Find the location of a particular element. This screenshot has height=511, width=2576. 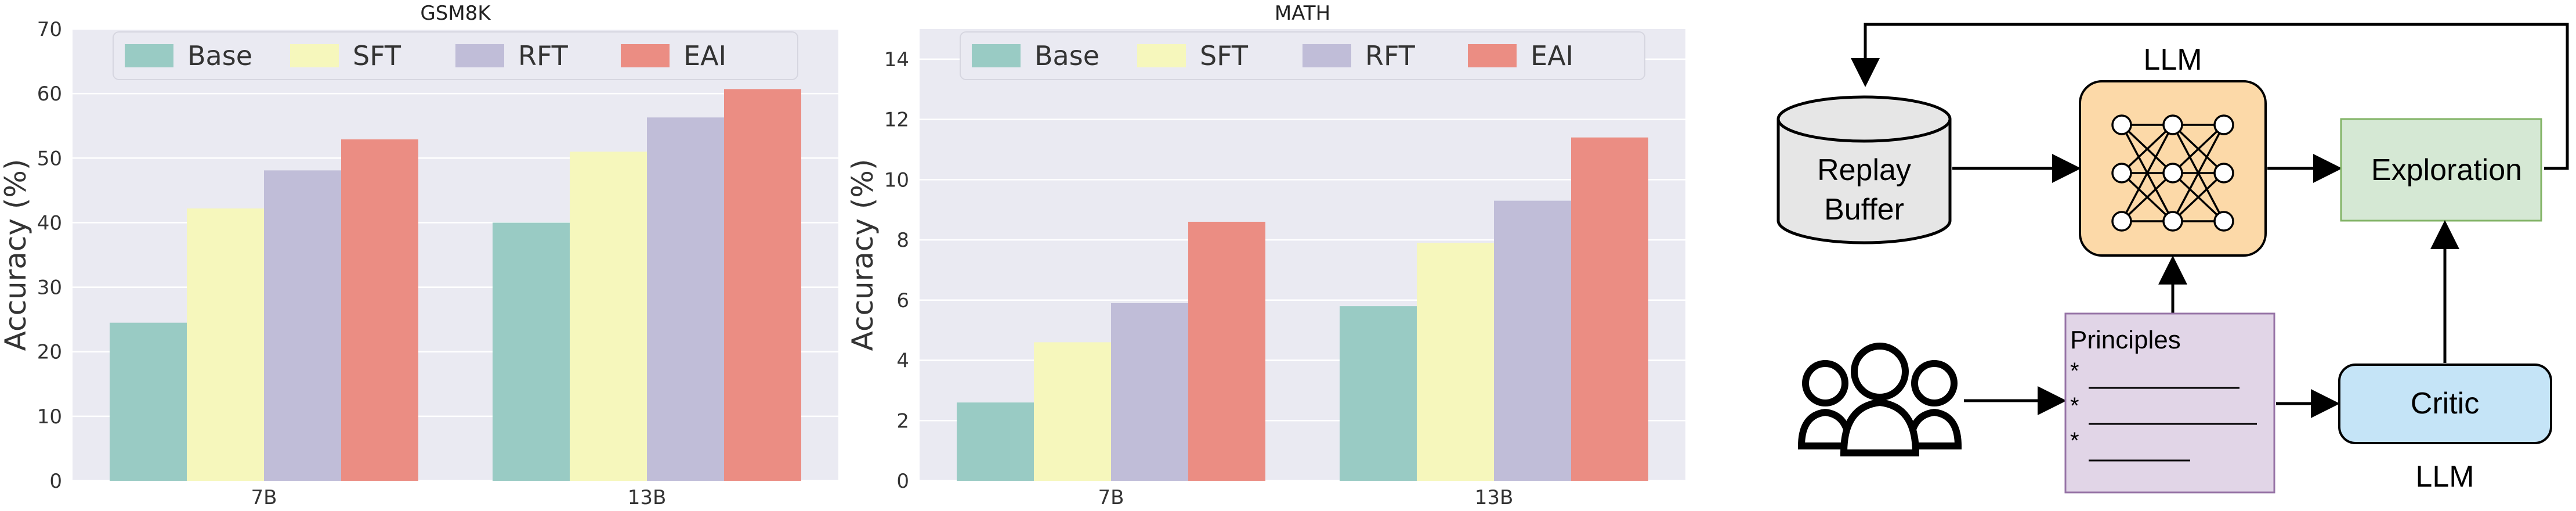

critic-box: Critic is located at coordinates (2445, 404).